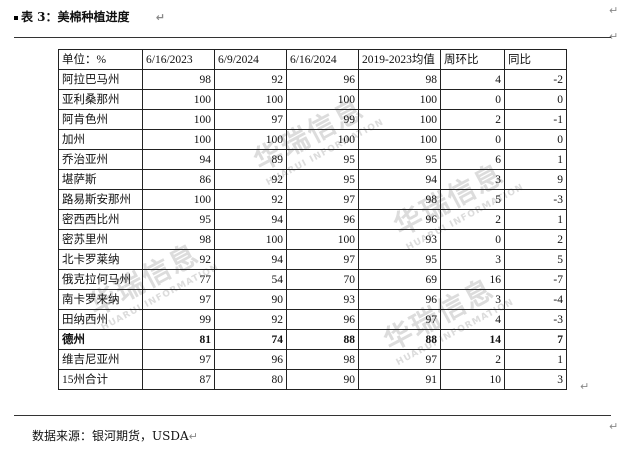 This screenshot has height=465, width=627. I want to click on value-cell: 91, so click(399, 379).